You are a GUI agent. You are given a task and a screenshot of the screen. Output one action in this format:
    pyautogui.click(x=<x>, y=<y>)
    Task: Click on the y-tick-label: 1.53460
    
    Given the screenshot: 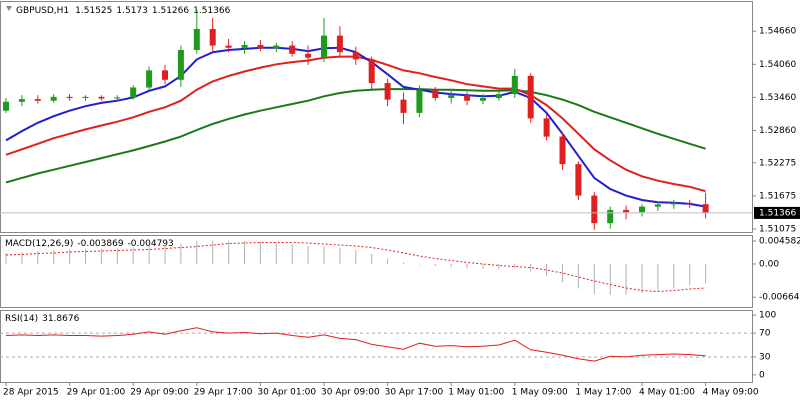 What is the action you would take?
    pyautogui.click(x=777, y=98)
    